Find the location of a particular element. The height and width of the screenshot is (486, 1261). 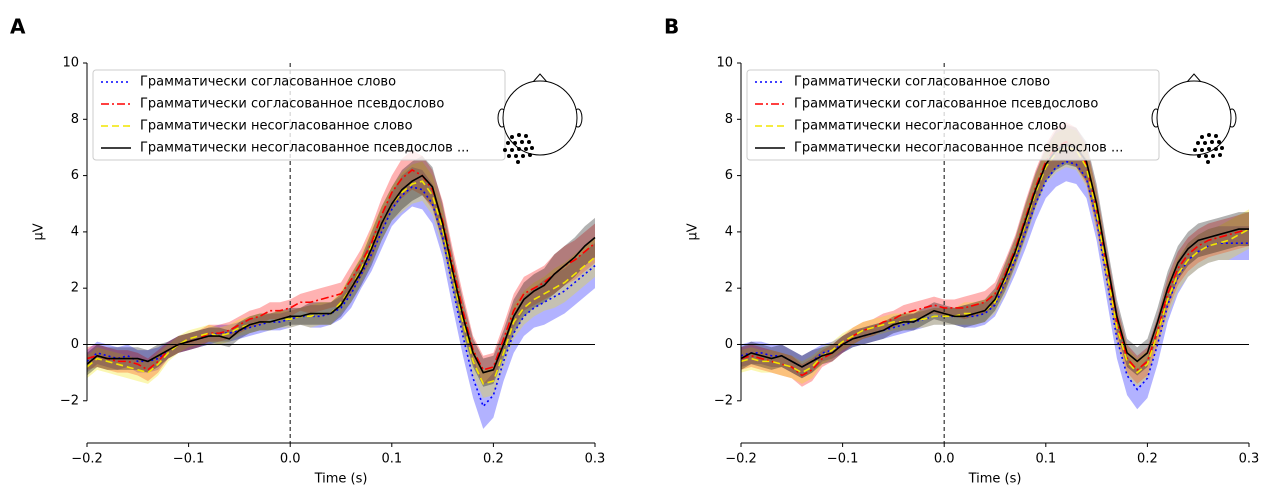

panel-label: A is located at coordinates (18, 27).